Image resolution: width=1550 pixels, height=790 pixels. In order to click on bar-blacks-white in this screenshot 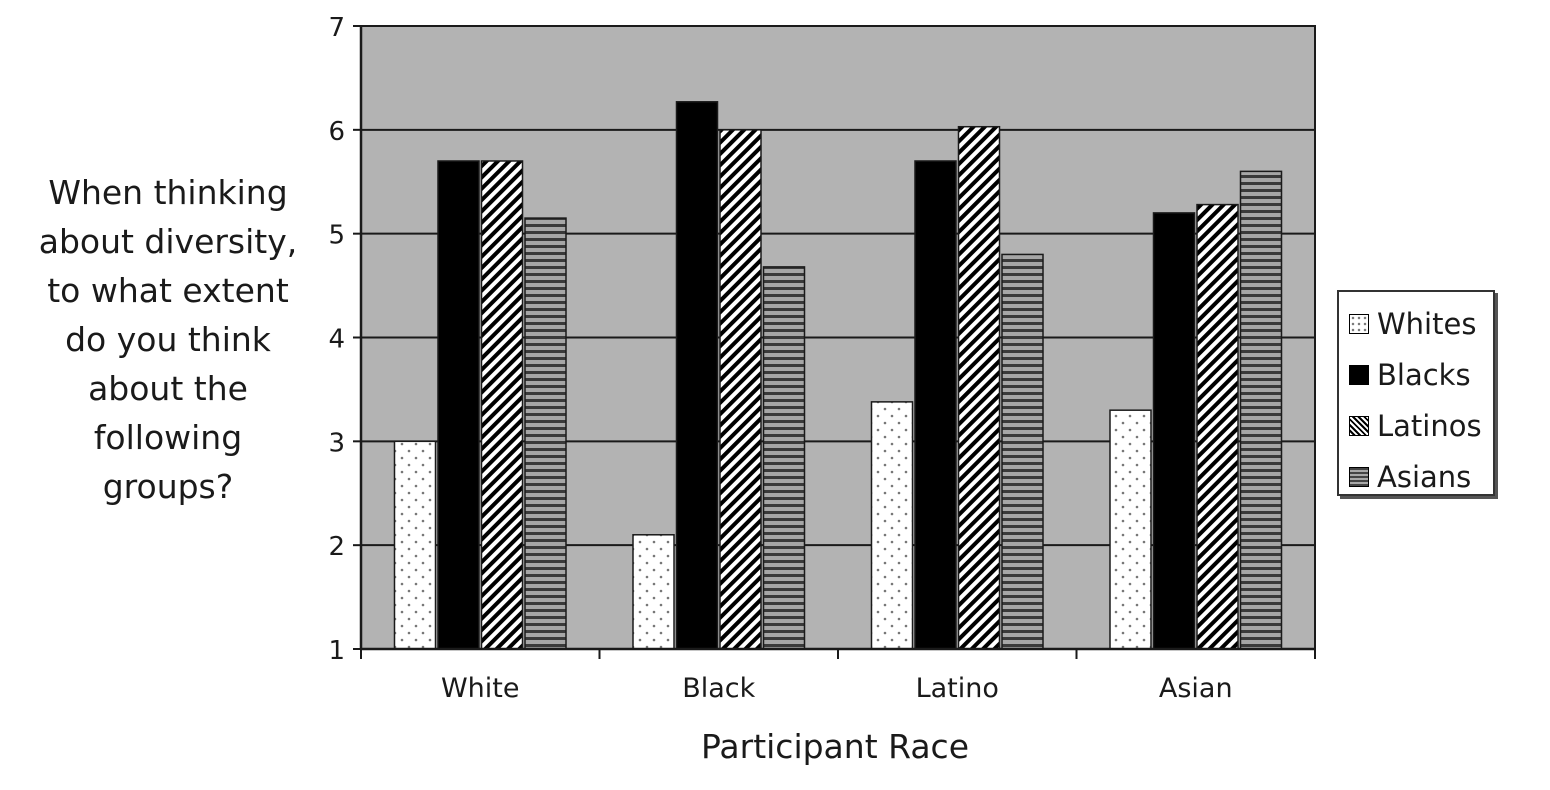, I will do `click(458, 405)`.